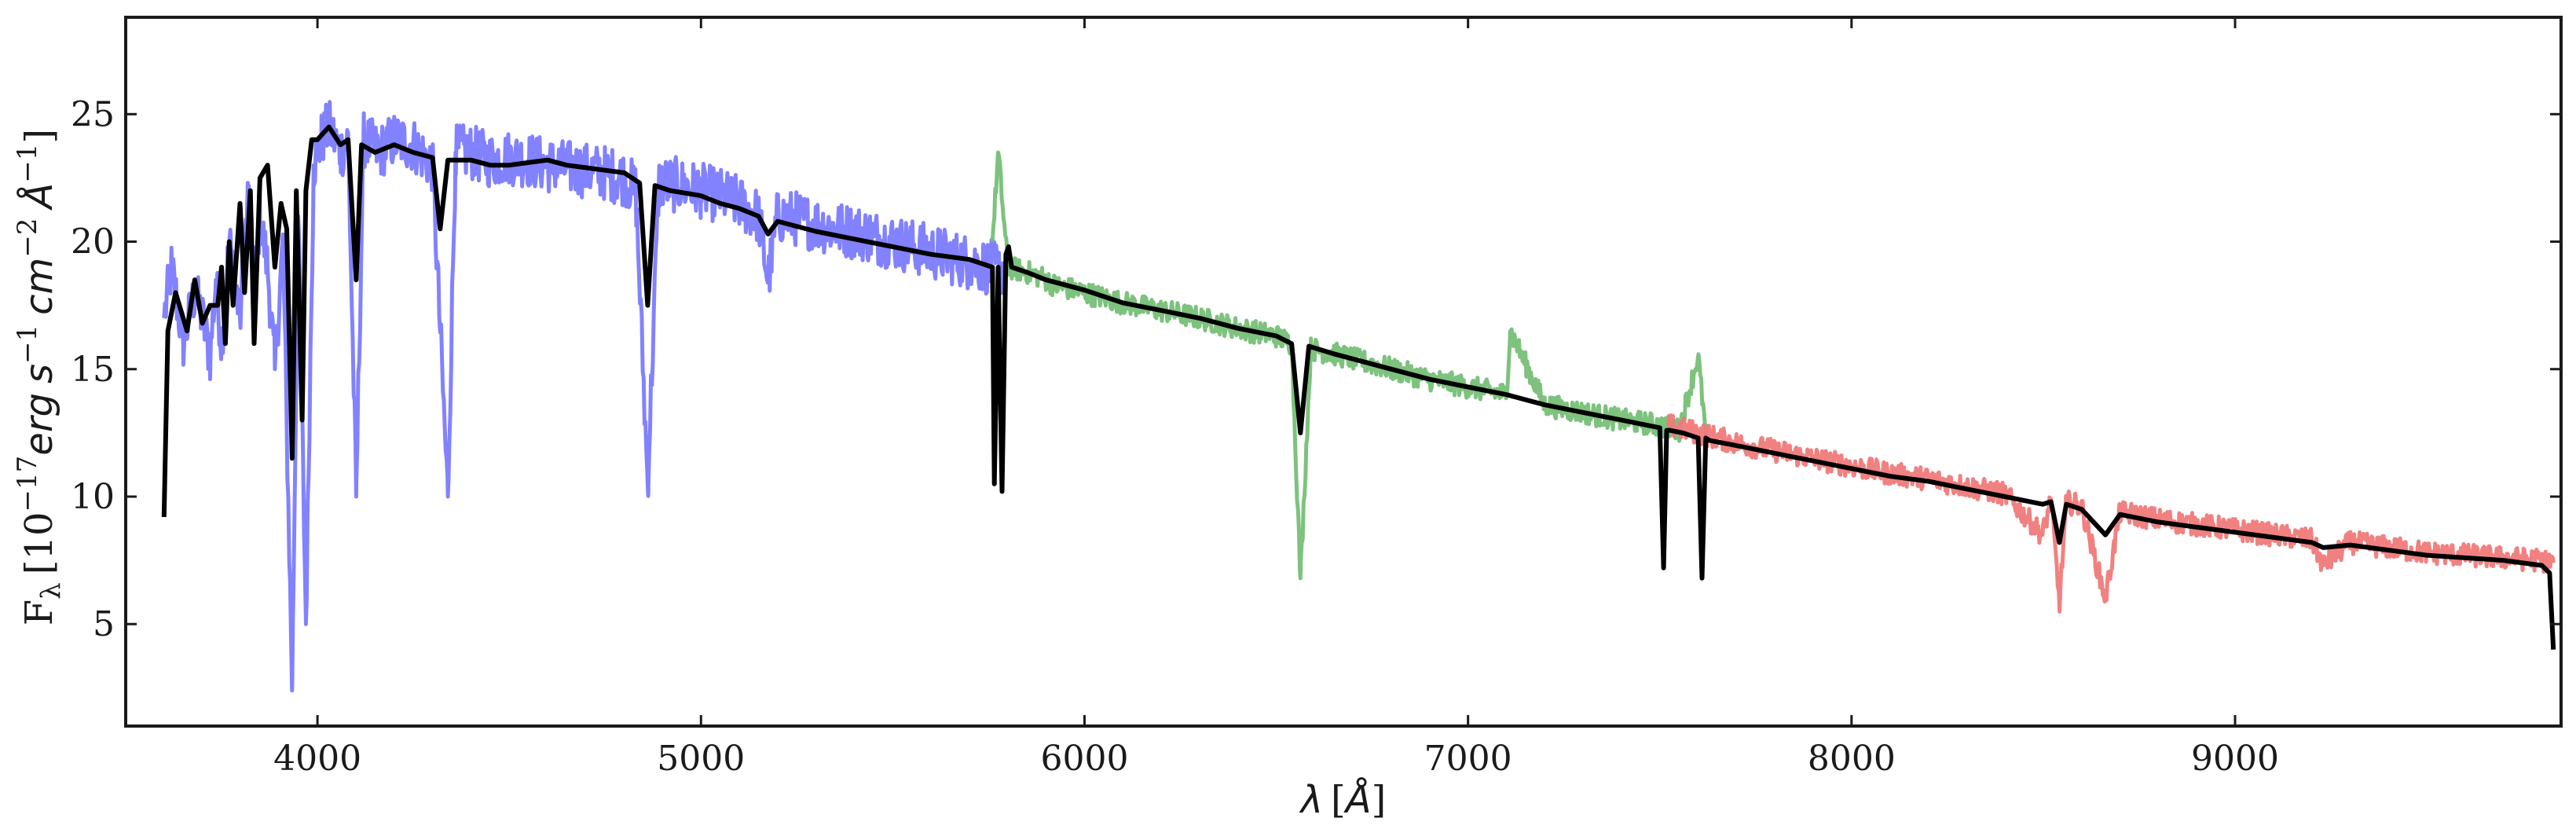 This screenshot has height=840, width=2576. I want to click on y-tick-label: 25, so click(93, 114).